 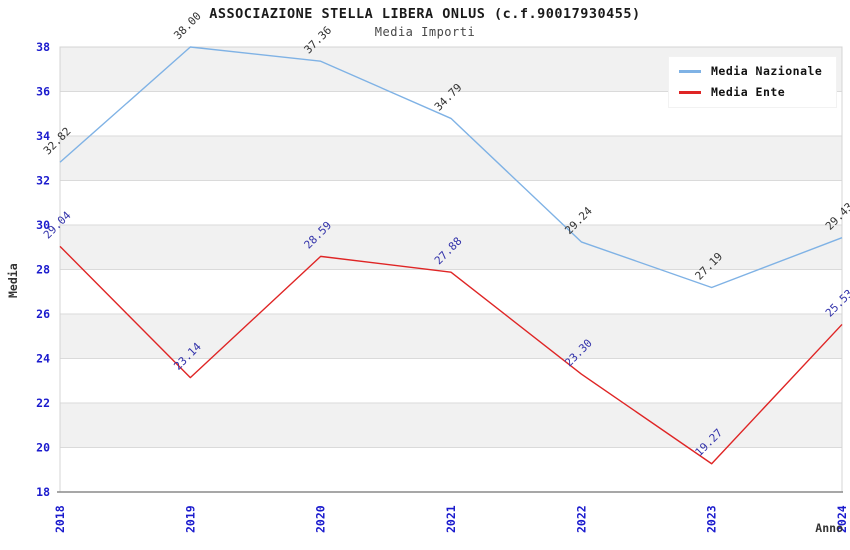 What do you see at coordinates (690, 92) in the screenshot?
I see `legend-swatch-media-ente` at bounding box center [690, 92].